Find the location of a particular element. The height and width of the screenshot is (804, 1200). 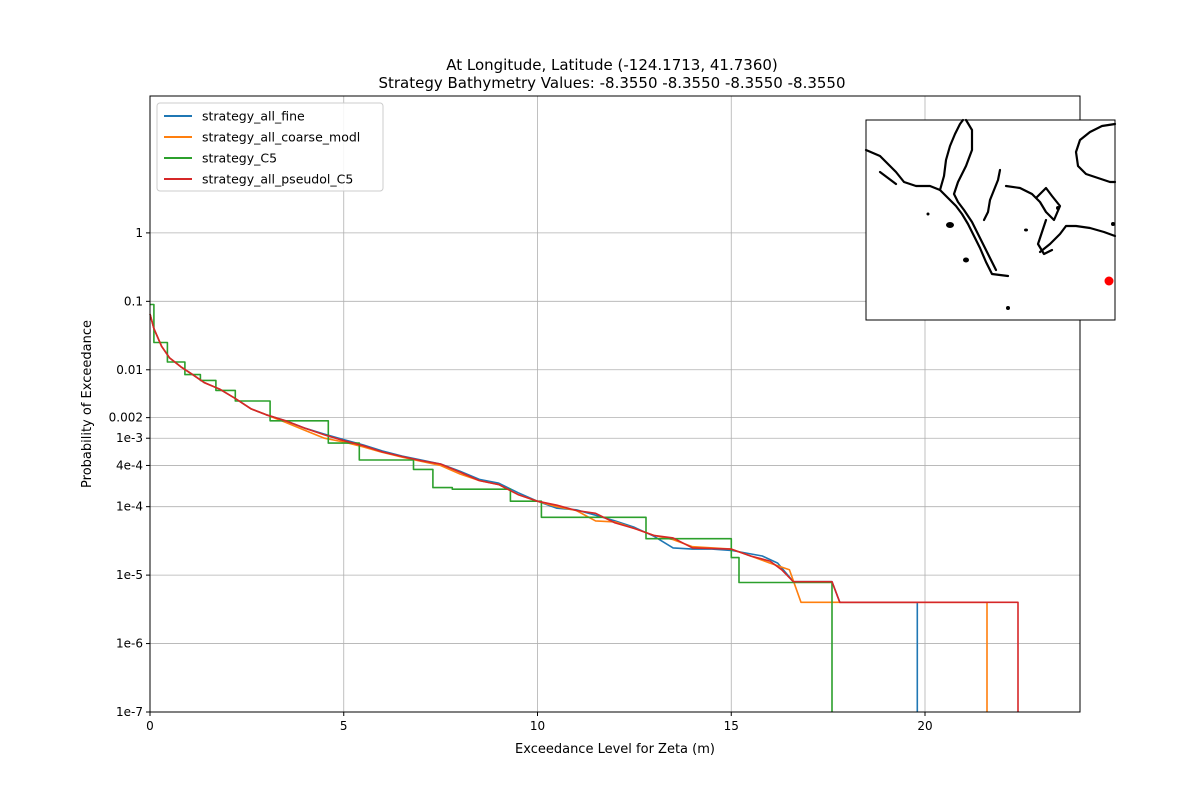

y-tick-label: 1e-5 is located at coordinates (129, 575).